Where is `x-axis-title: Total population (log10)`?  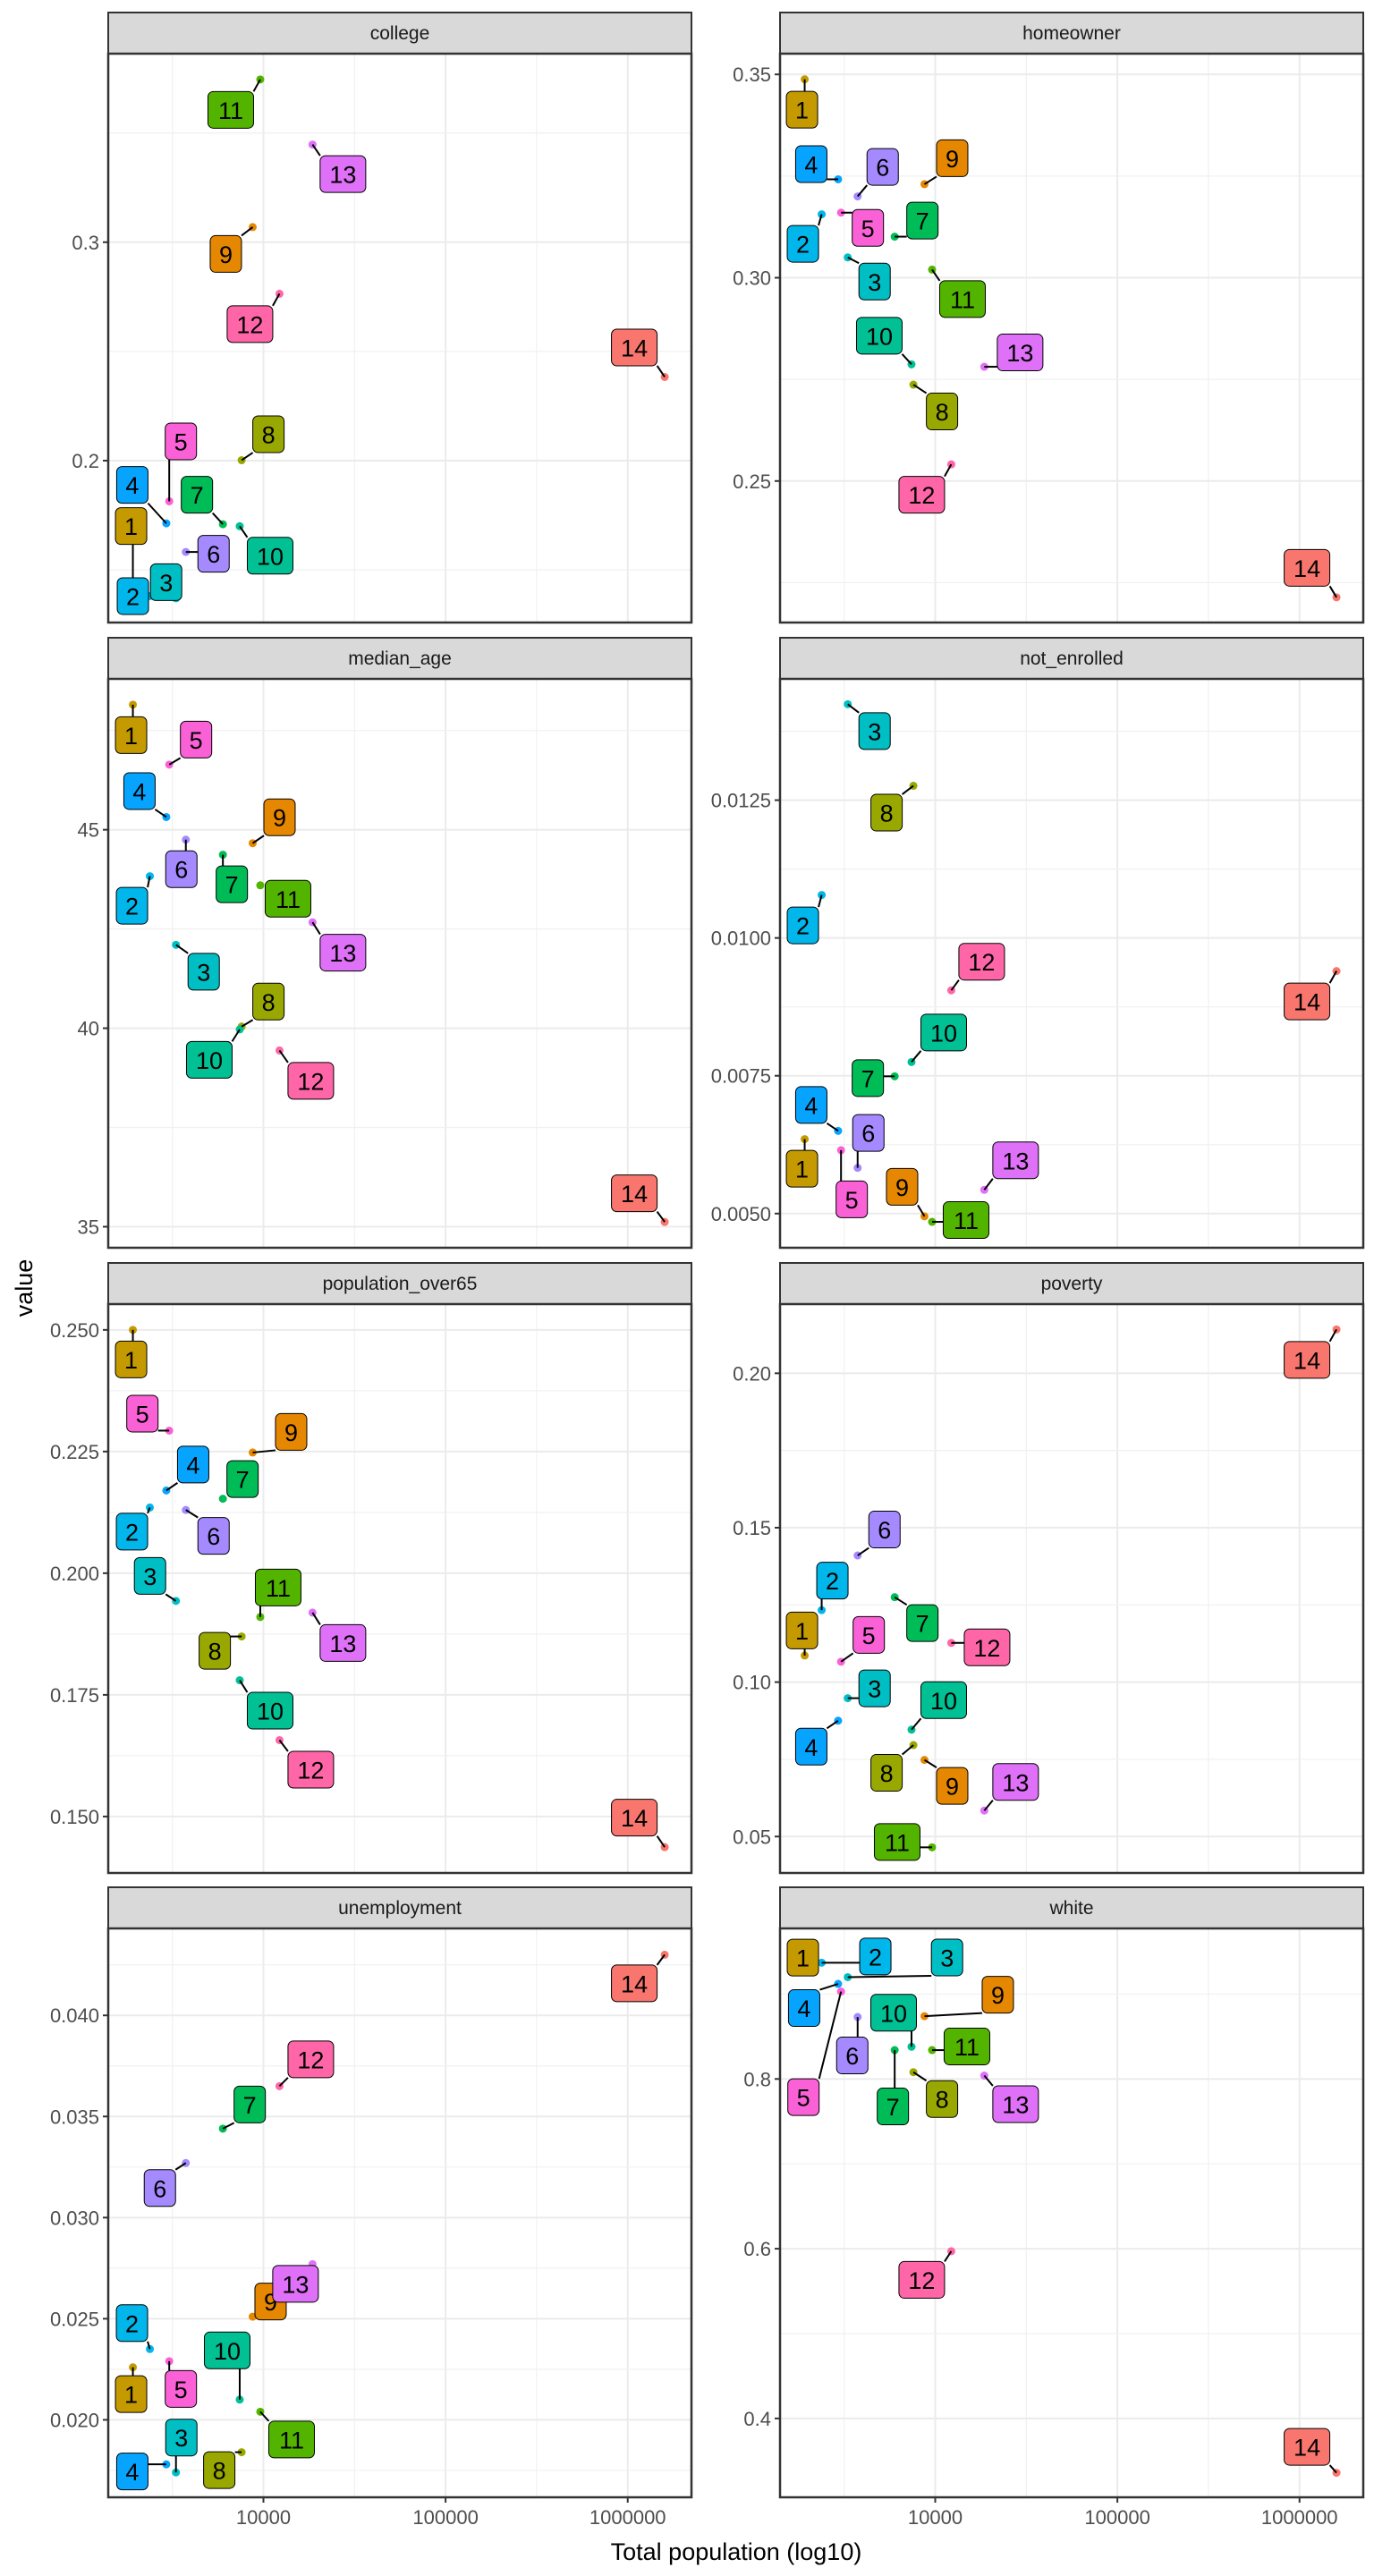 x-axis-title: Total population (log10) is located at coordinates (736, 2551).